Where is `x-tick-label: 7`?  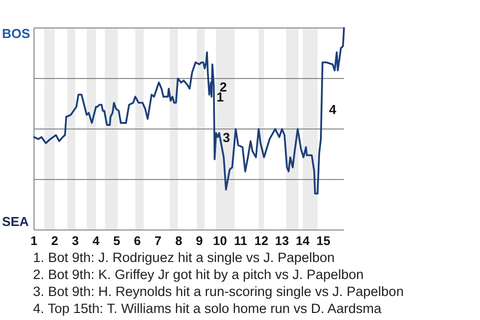 x-tick-label: 7 is located at coordinates (158, 241).